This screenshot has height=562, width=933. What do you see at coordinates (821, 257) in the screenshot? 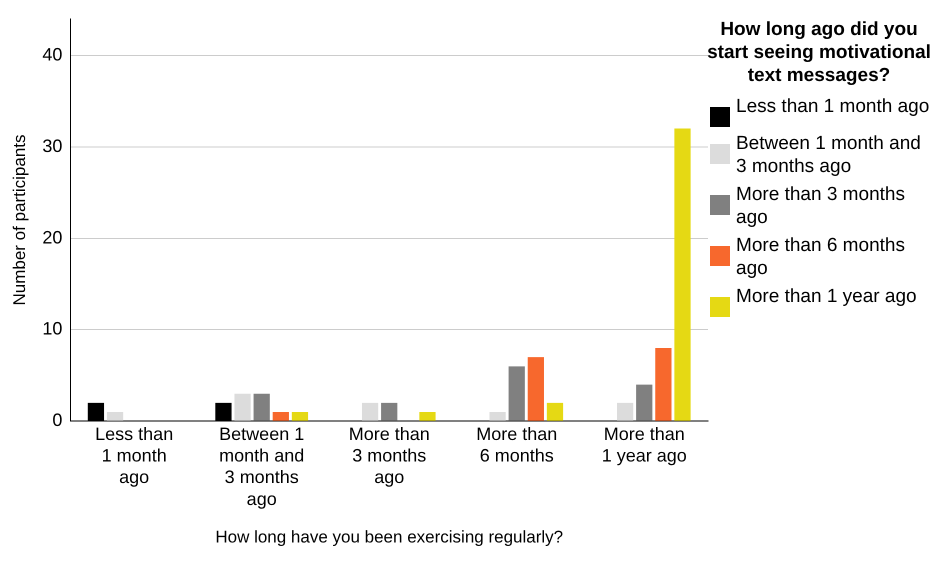
I see `legend-label: More than 6 months ago` at bounding box center [821, 257].